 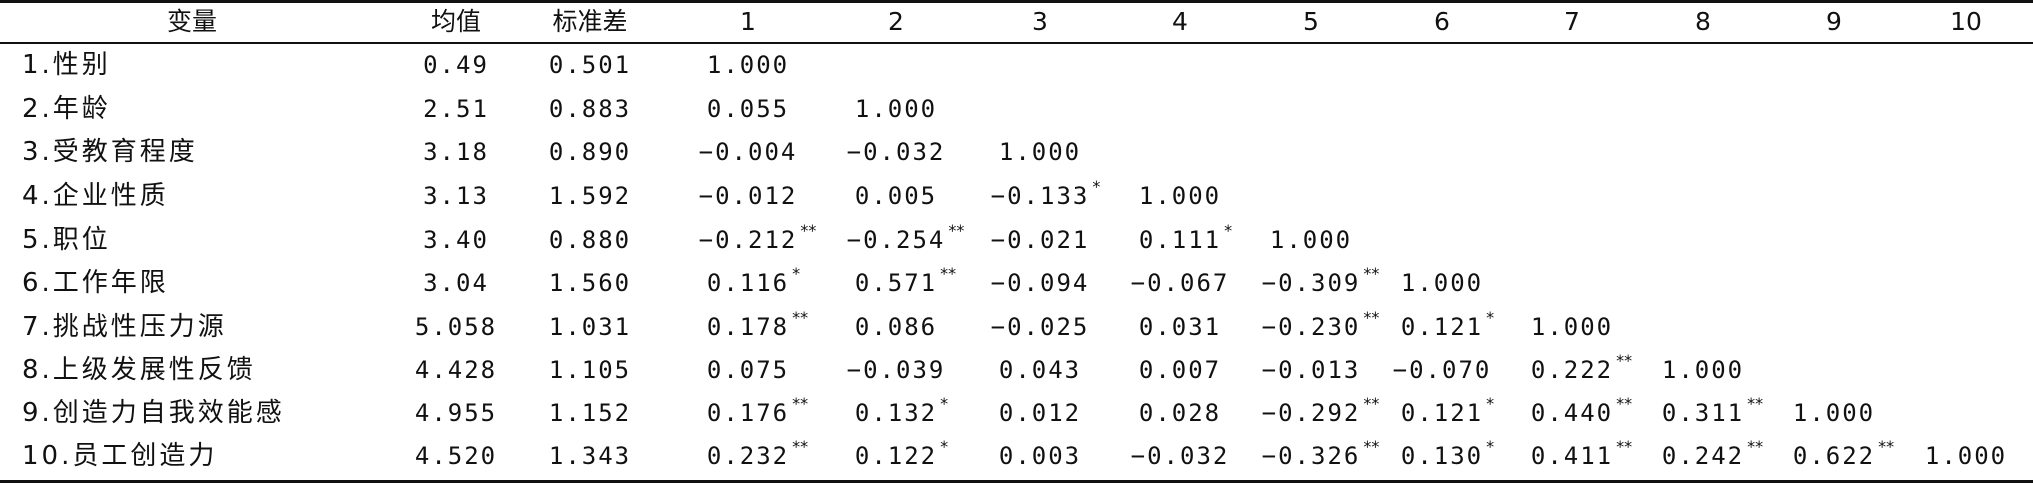 What do you see at coordinates (456, 240) in the screenshot?
I see `mean-value: 3.40` at bounding box center [456, 240].